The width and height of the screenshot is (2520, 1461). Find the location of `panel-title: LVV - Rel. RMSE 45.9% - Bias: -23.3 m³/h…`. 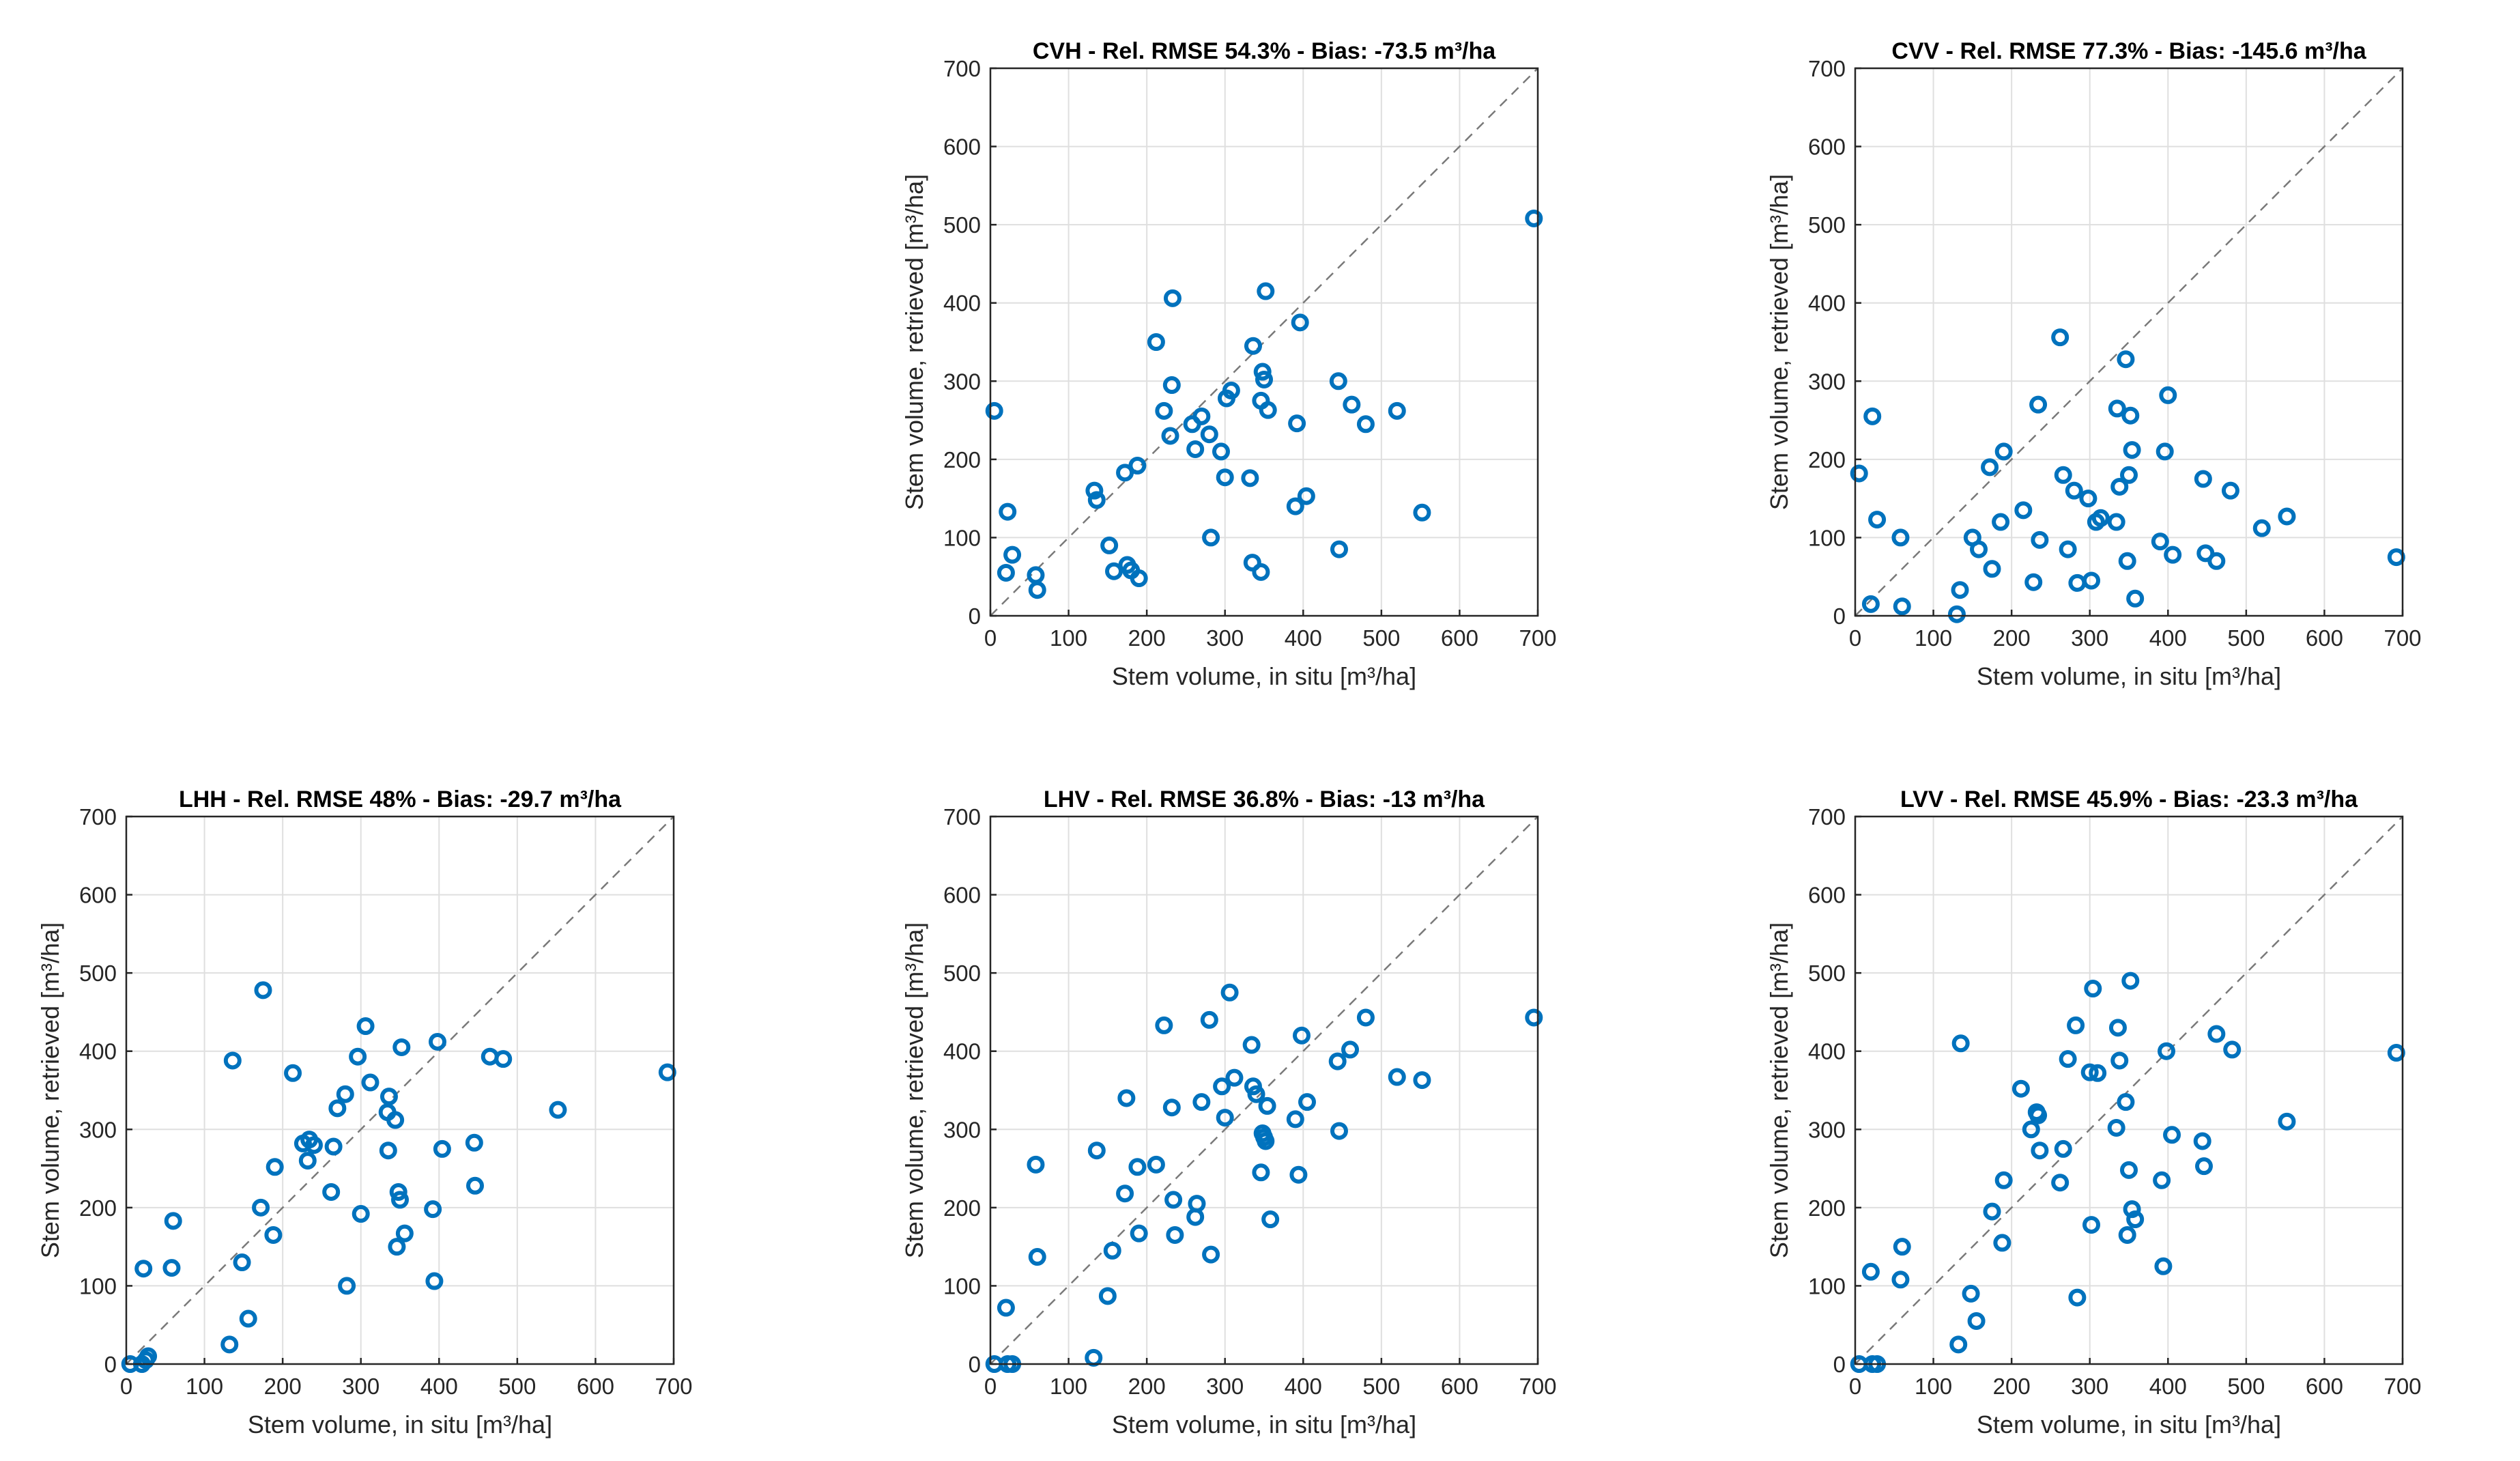

panel-title: LVV - Rel. RMSE 45.9% - Bias: -23.3 m³/h… is located at coordinates (2129, 799).